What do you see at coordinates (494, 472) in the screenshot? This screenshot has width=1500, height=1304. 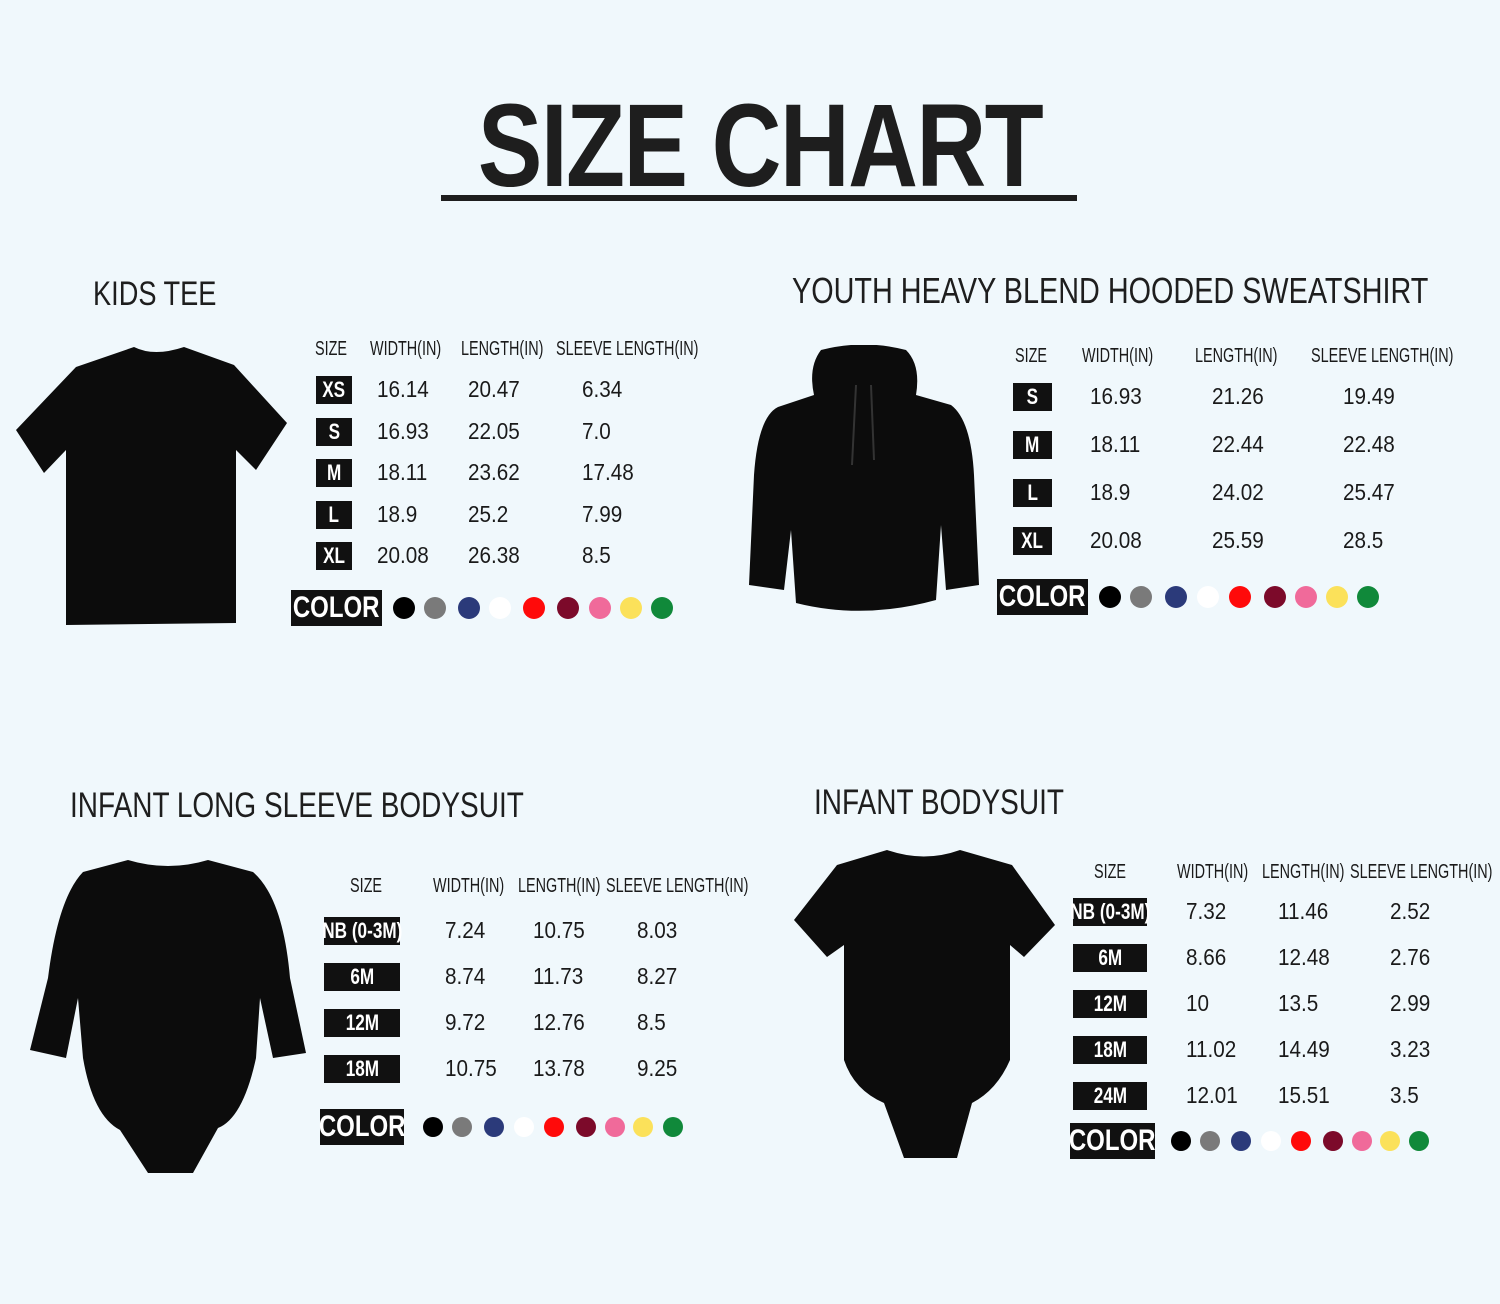 I see `cell-length: 23.62` at bounding box center [494, 472].